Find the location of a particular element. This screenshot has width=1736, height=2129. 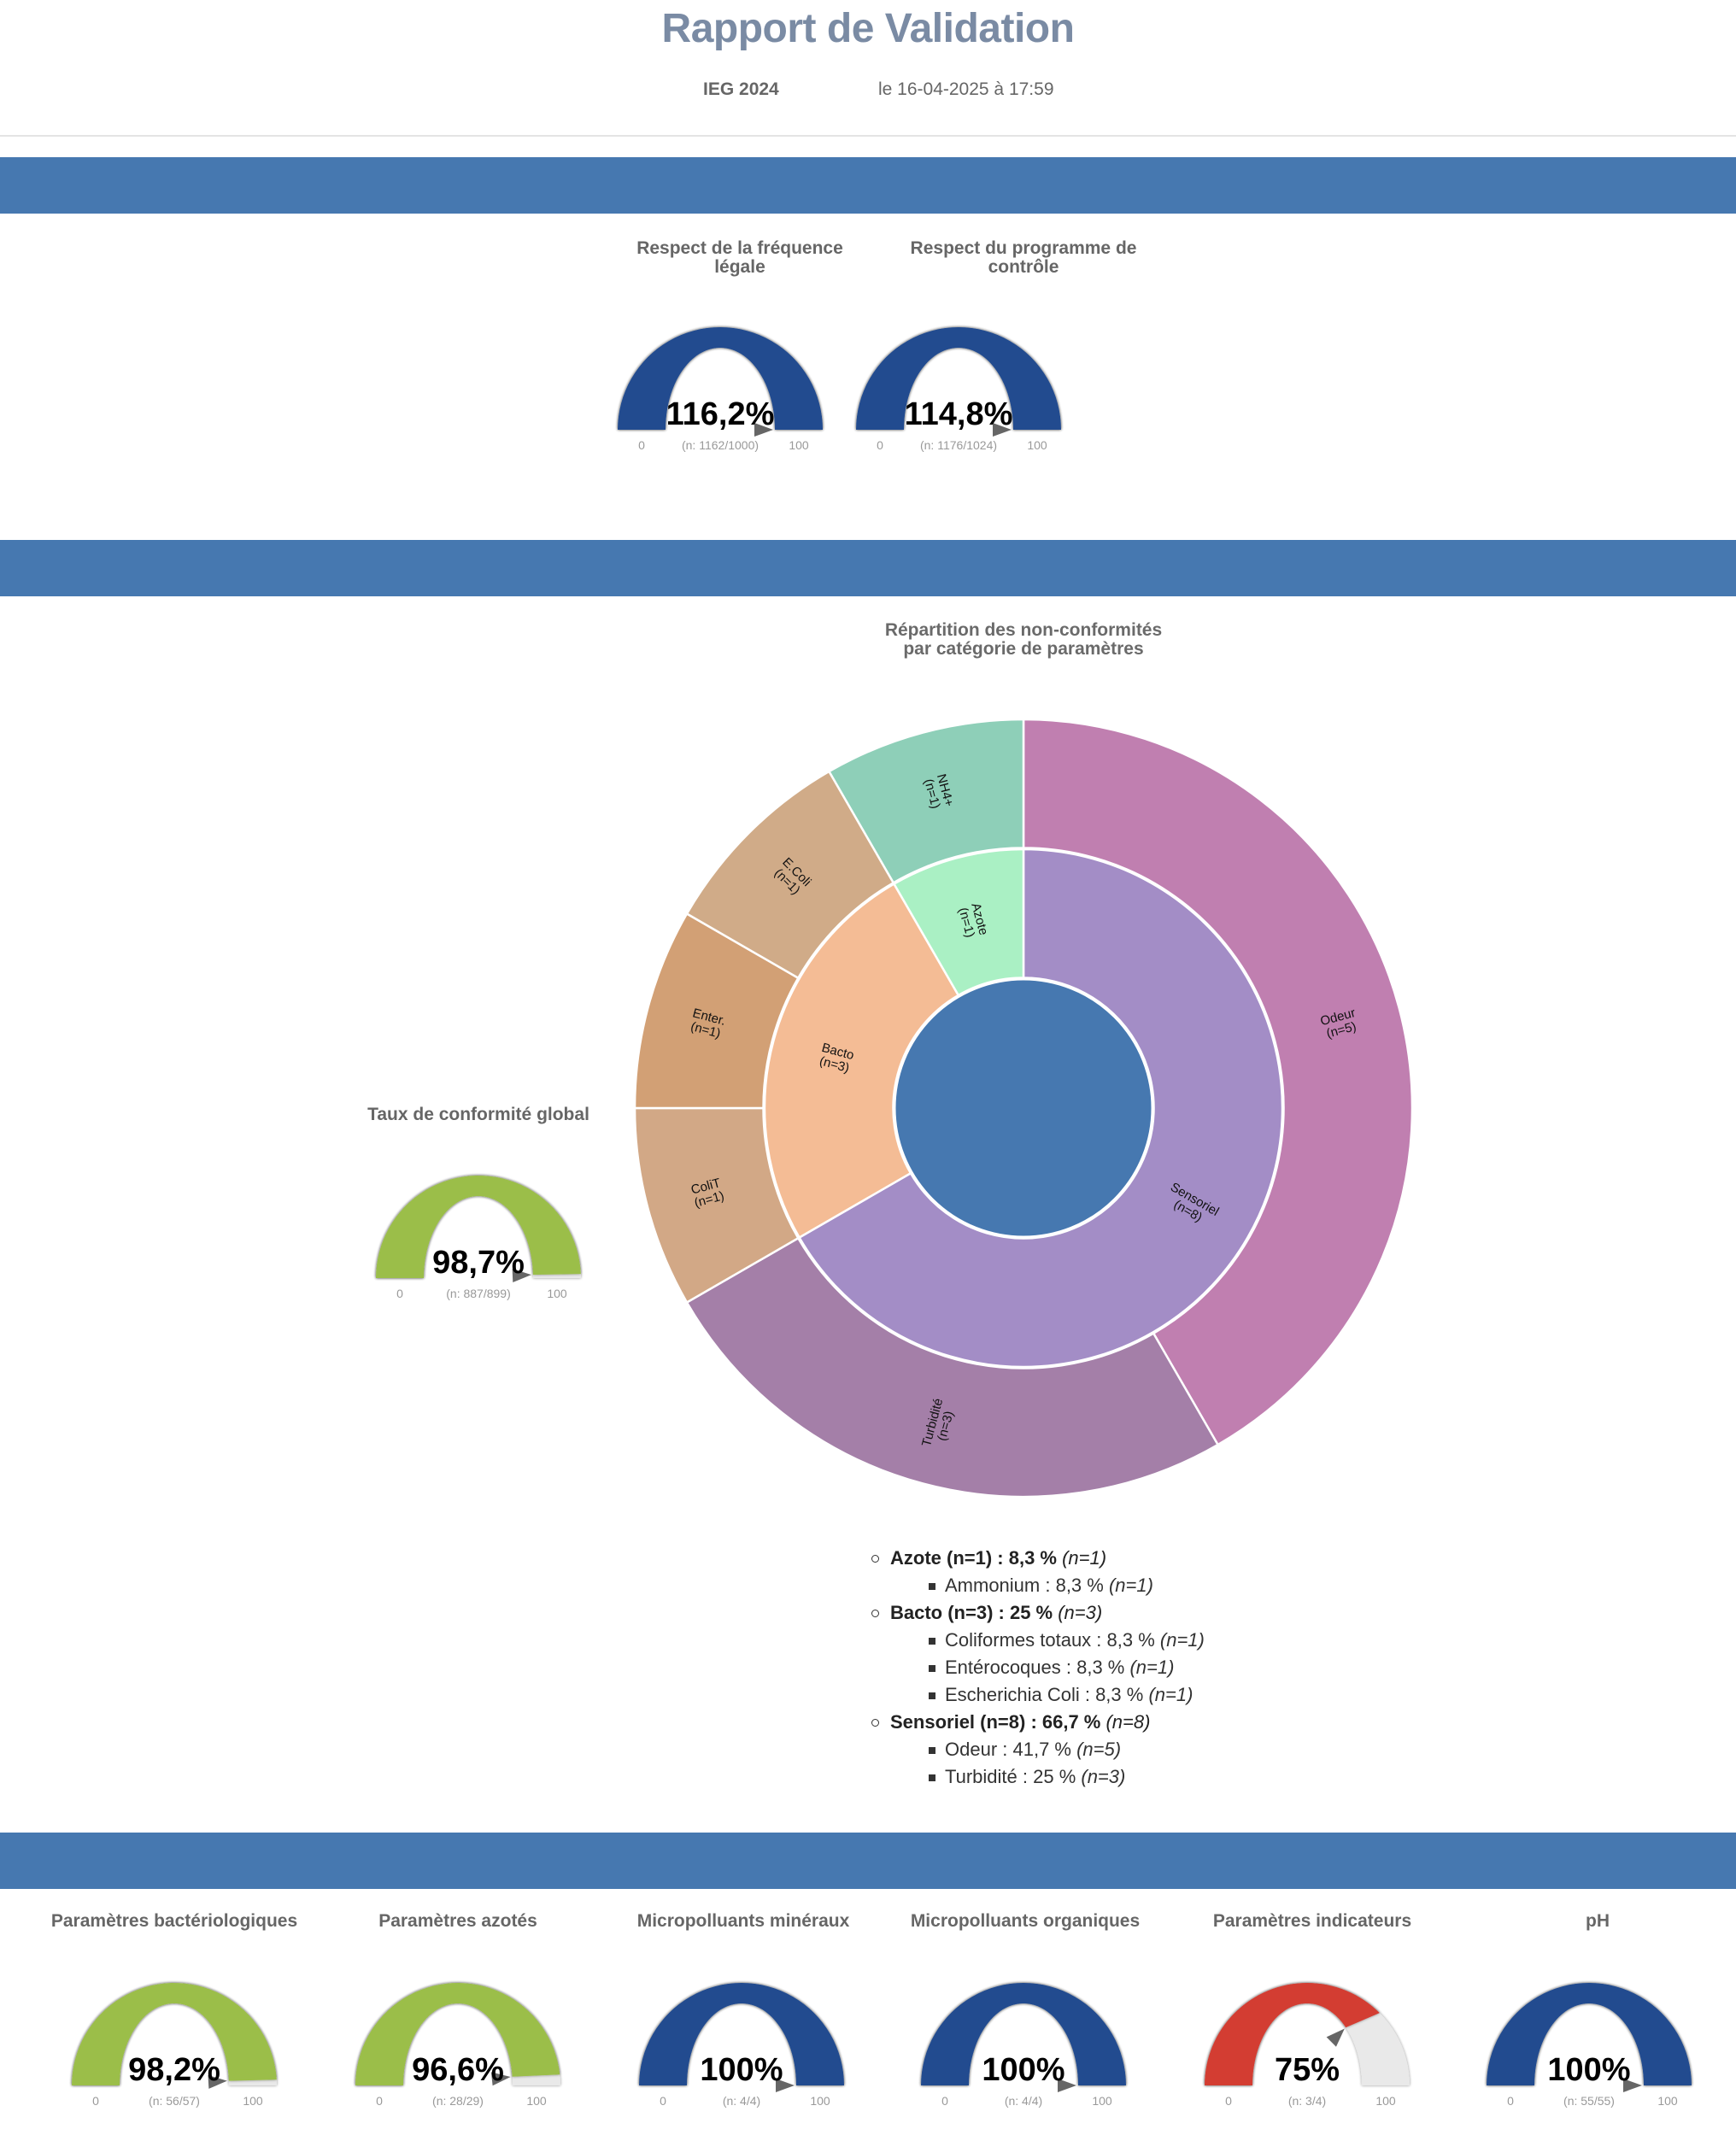

legend-item-label: Azote (n=1) : 8,3 % is located at coordinates (976, 1558).